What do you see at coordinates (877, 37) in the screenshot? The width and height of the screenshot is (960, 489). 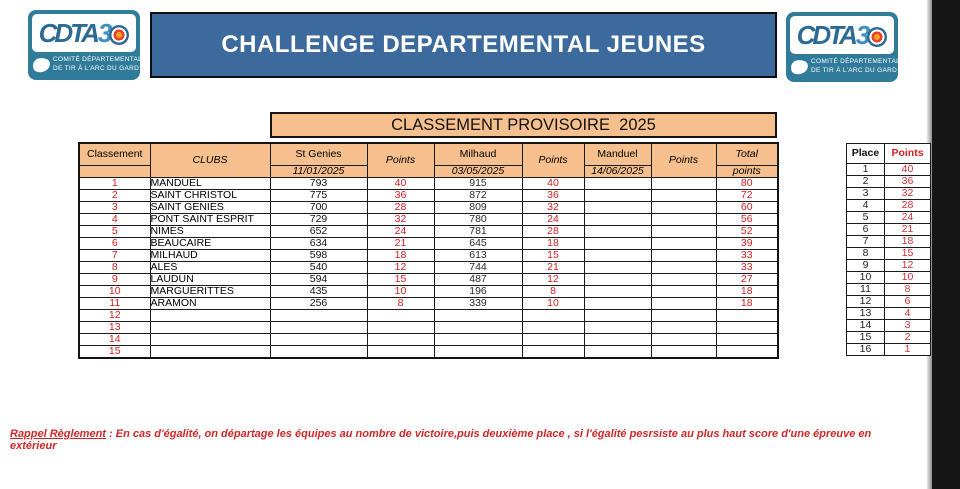 I see `archery-target-icon` at bounding box center [877, 37].